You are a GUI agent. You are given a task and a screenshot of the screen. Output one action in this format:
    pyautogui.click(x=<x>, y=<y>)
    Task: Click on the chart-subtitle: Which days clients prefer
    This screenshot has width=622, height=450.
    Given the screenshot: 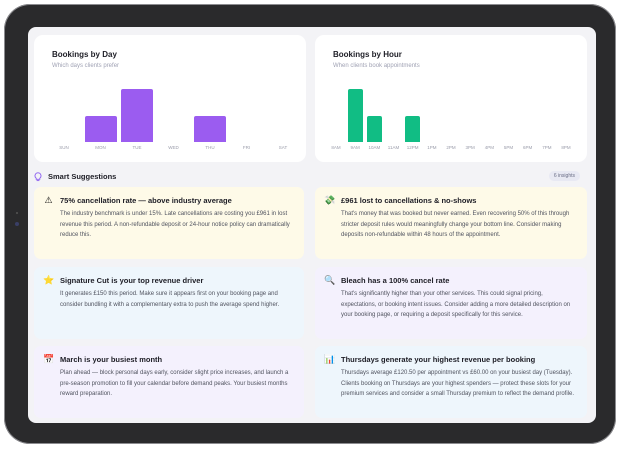 What is the action you would take?
    pyautogui.click(x=86, y=66)
    